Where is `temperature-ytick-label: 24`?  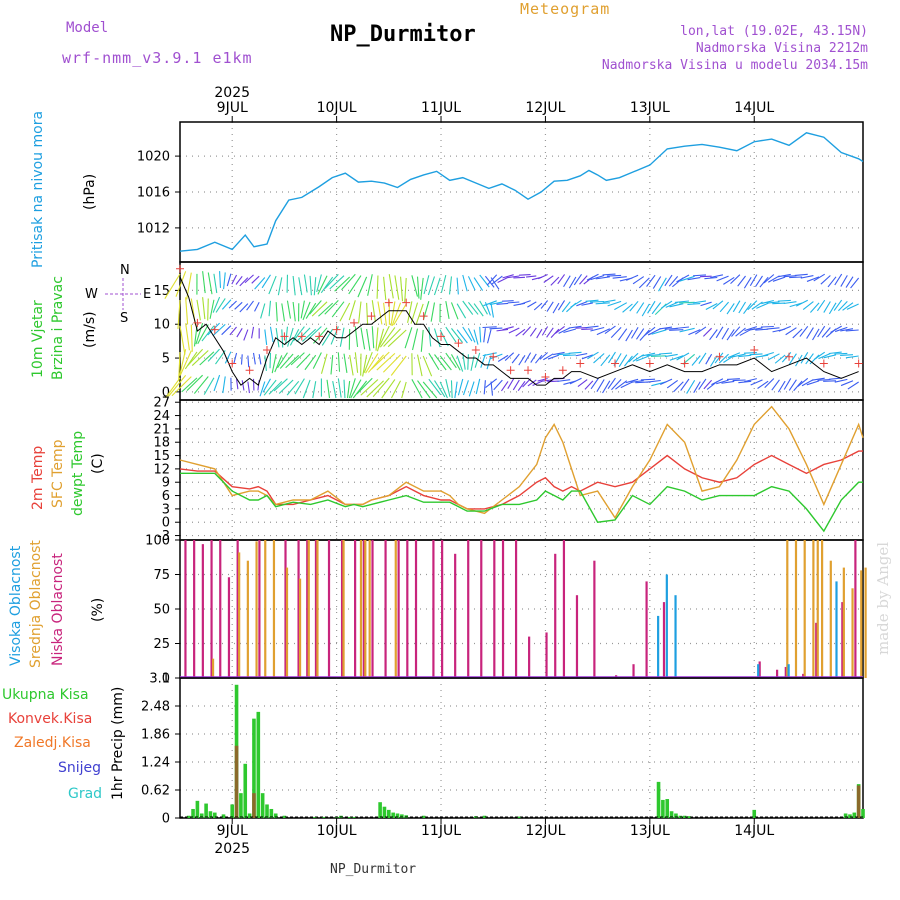 temperature-ytick-label: 24 is located at coordinates (161, 416).